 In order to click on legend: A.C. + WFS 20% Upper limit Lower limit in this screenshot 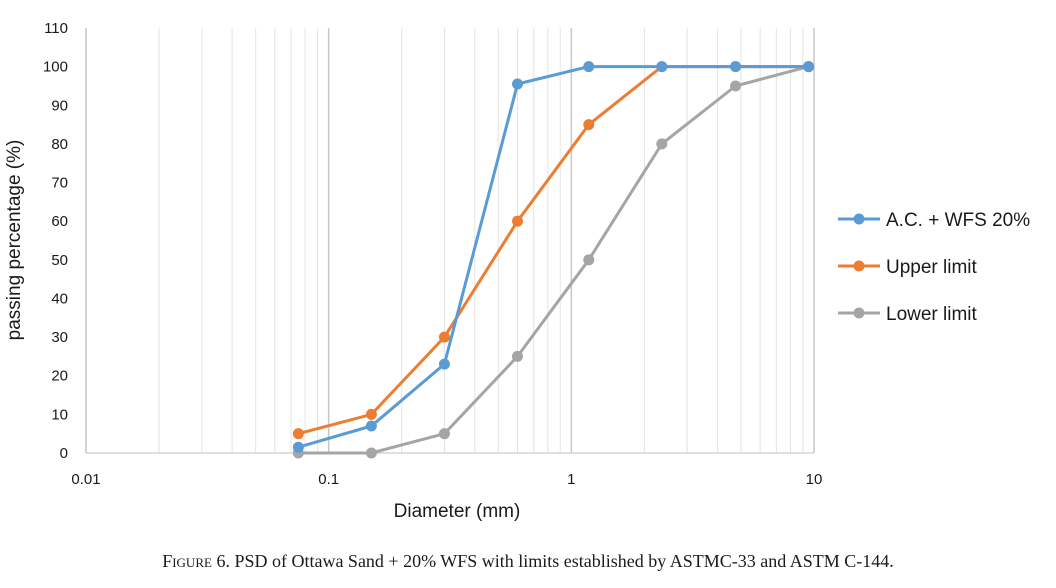, I will do `click(934, 267)`.